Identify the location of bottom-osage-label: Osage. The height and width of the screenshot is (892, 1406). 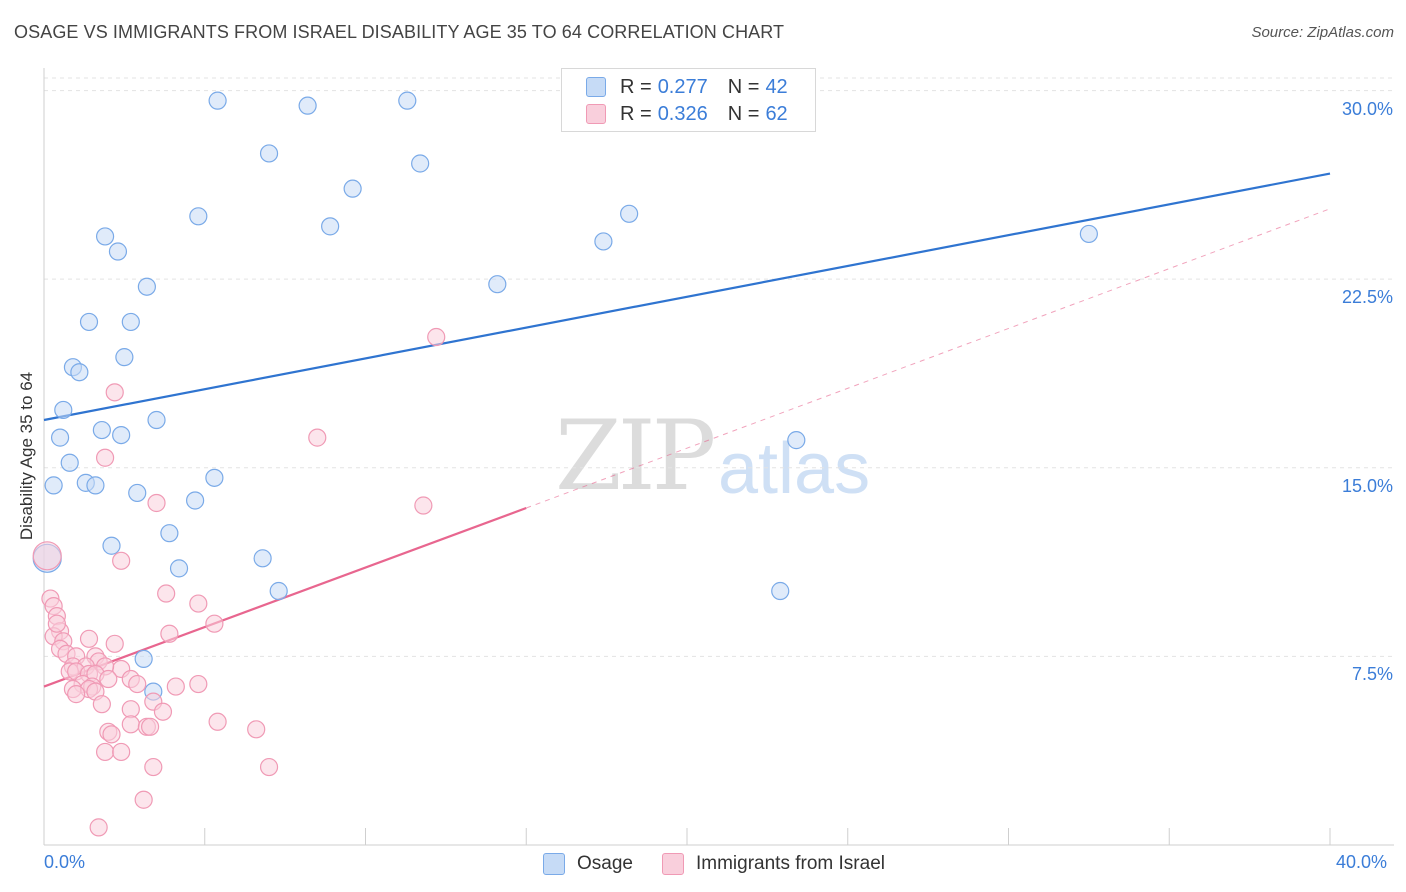
(605, 863).